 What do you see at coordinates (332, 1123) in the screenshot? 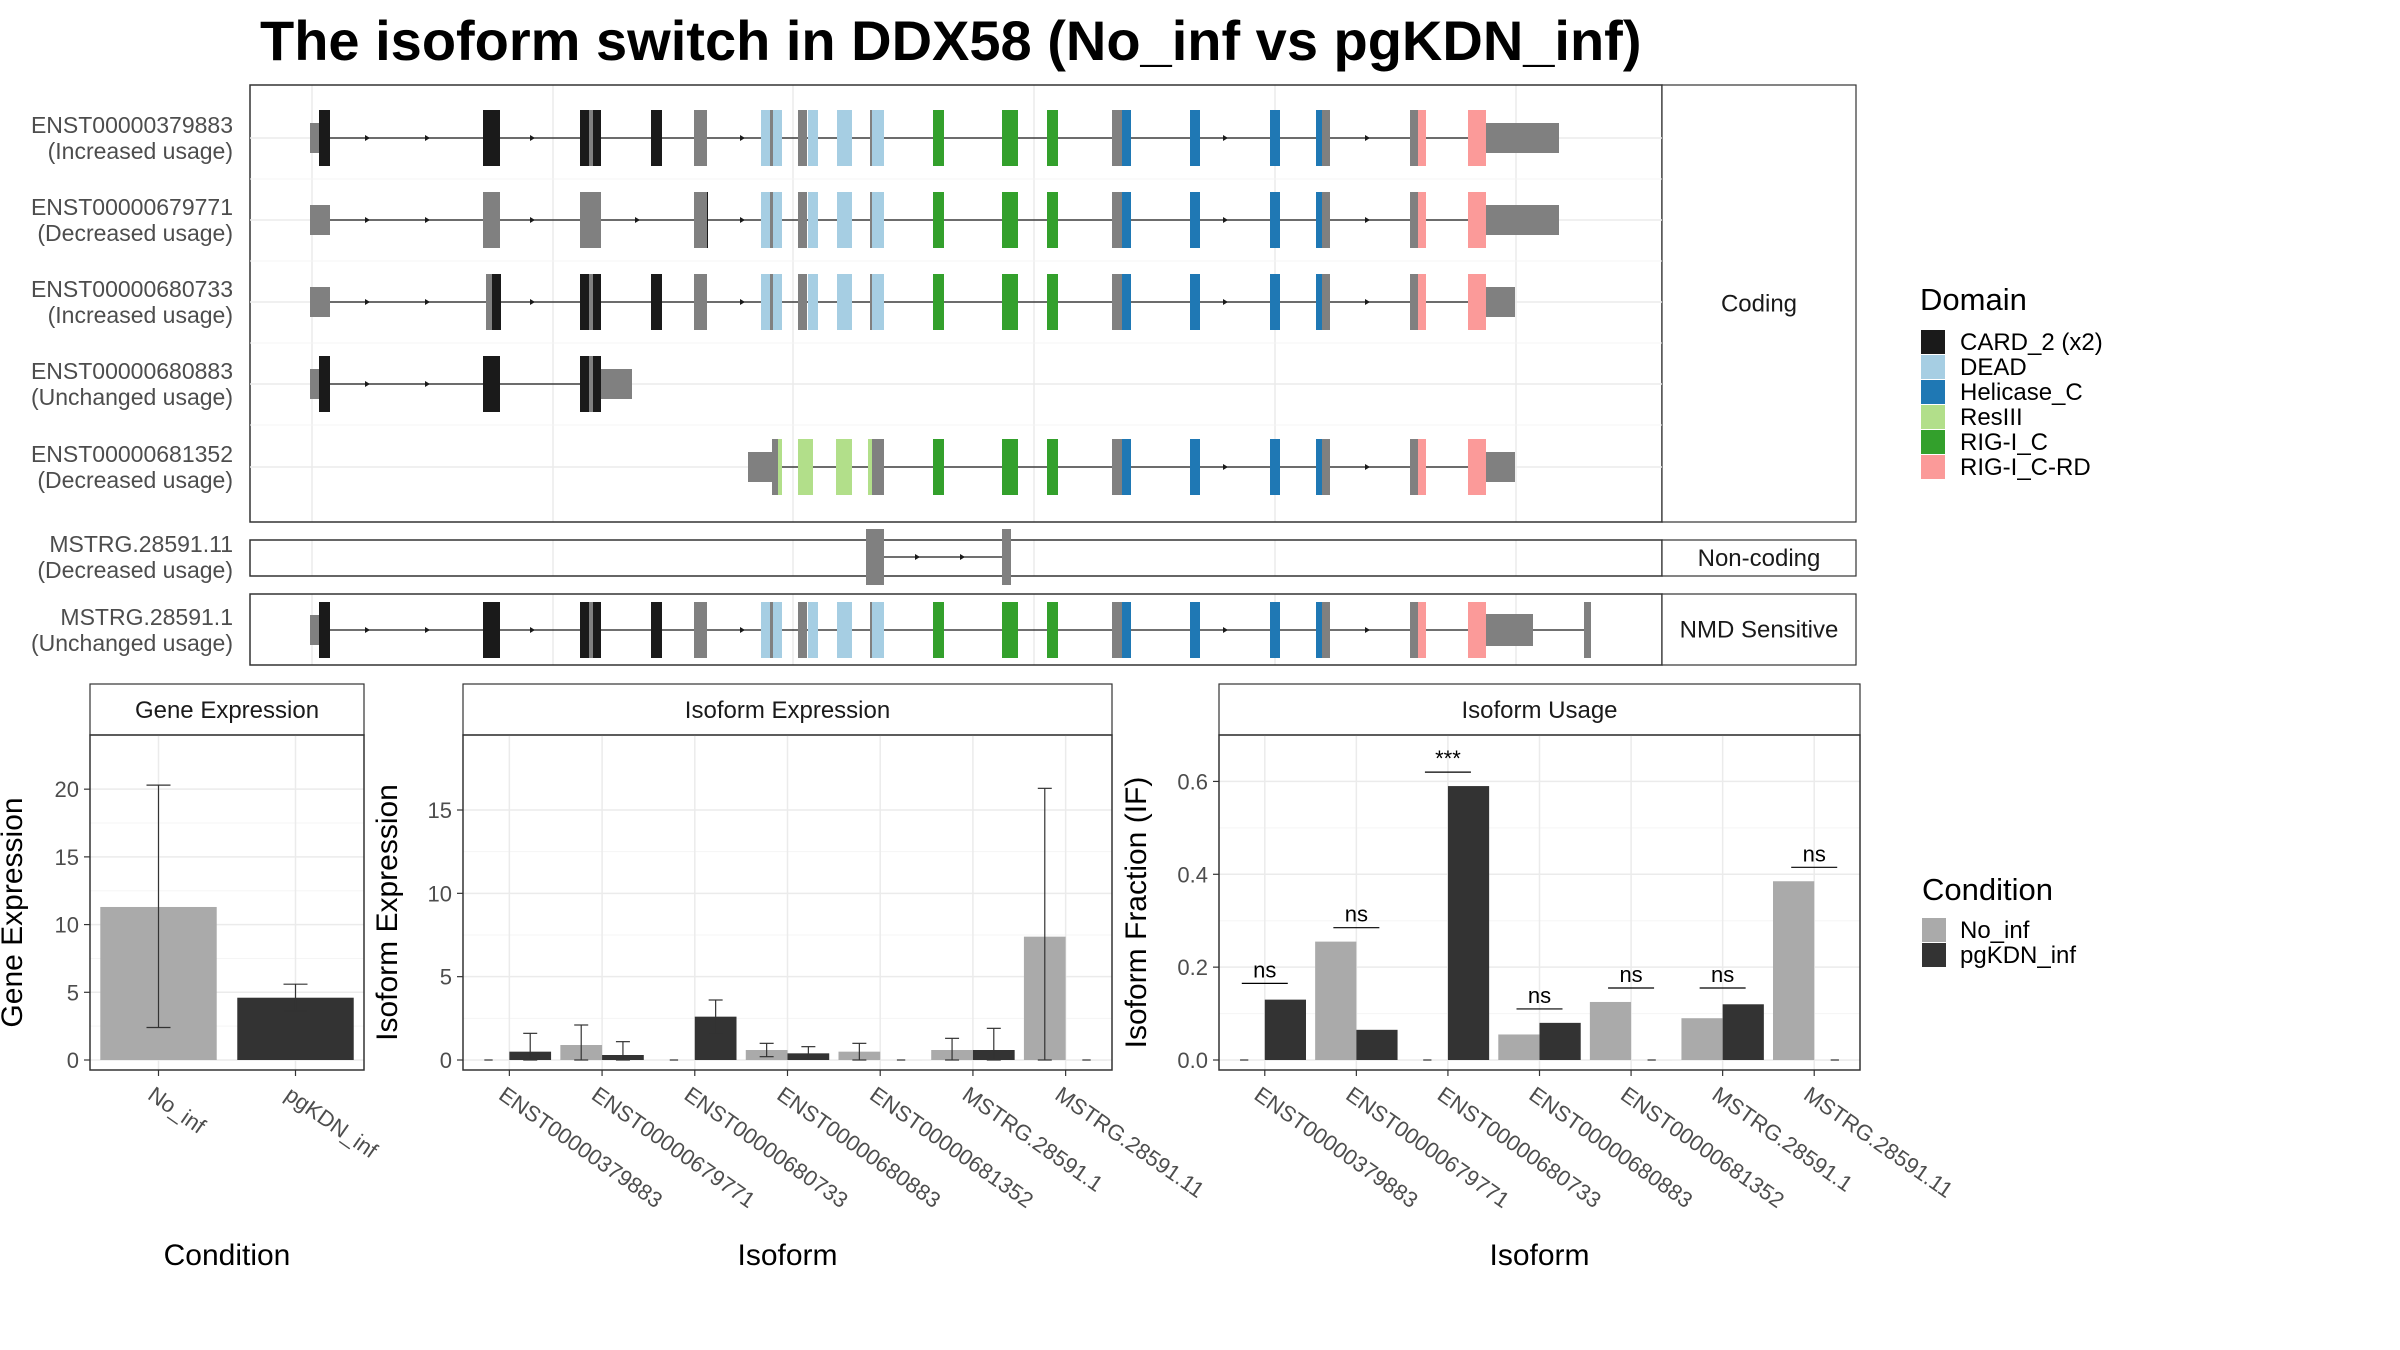
I see `x-tick-label: pgKDN_inf` at bounding box center [332, 1123].